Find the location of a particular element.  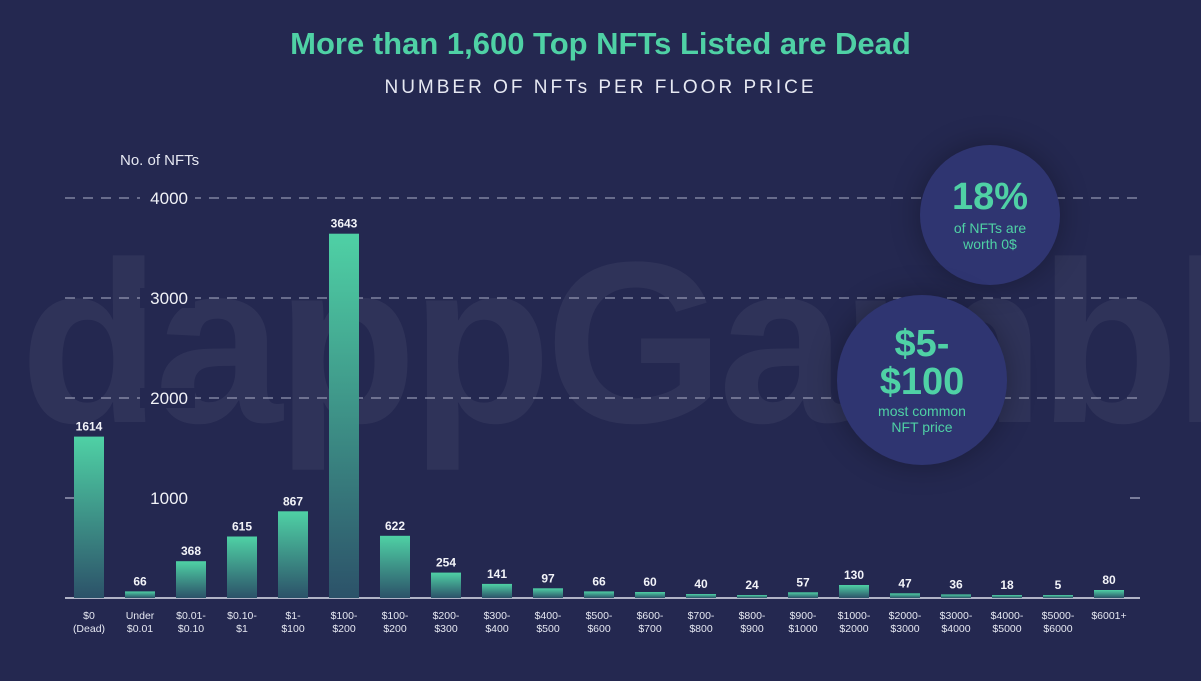

y-tick-label: 3000 is located at coordinates (169, 298).